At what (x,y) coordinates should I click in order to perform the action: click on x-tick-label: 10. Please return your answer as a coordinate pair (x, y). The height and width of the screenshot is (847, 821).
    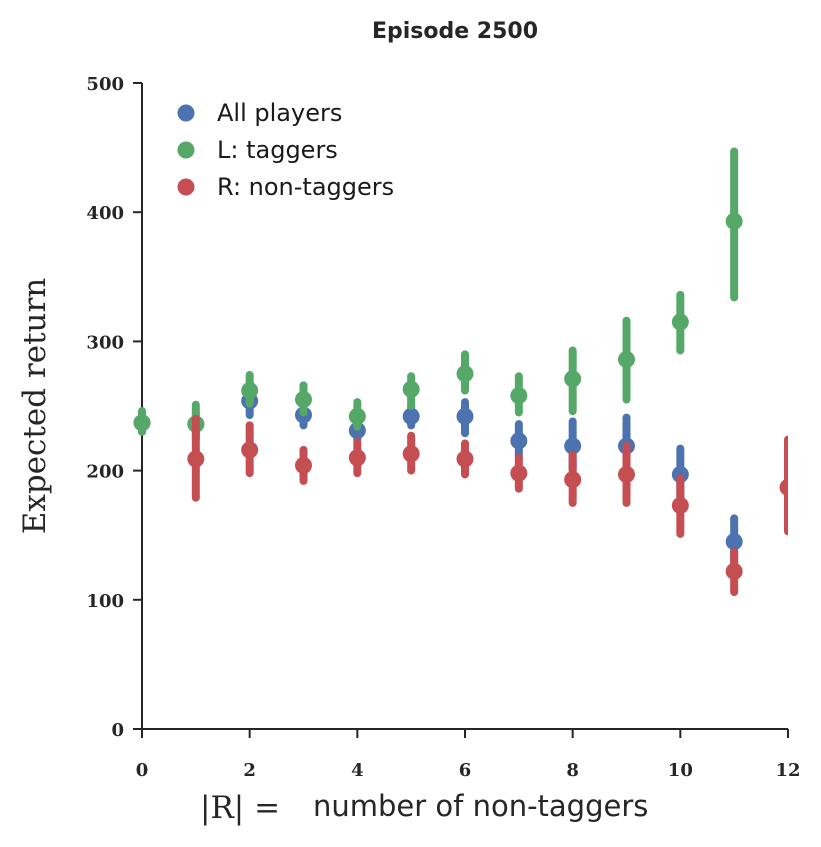
    Looking at the image, I should click on (680, 770).